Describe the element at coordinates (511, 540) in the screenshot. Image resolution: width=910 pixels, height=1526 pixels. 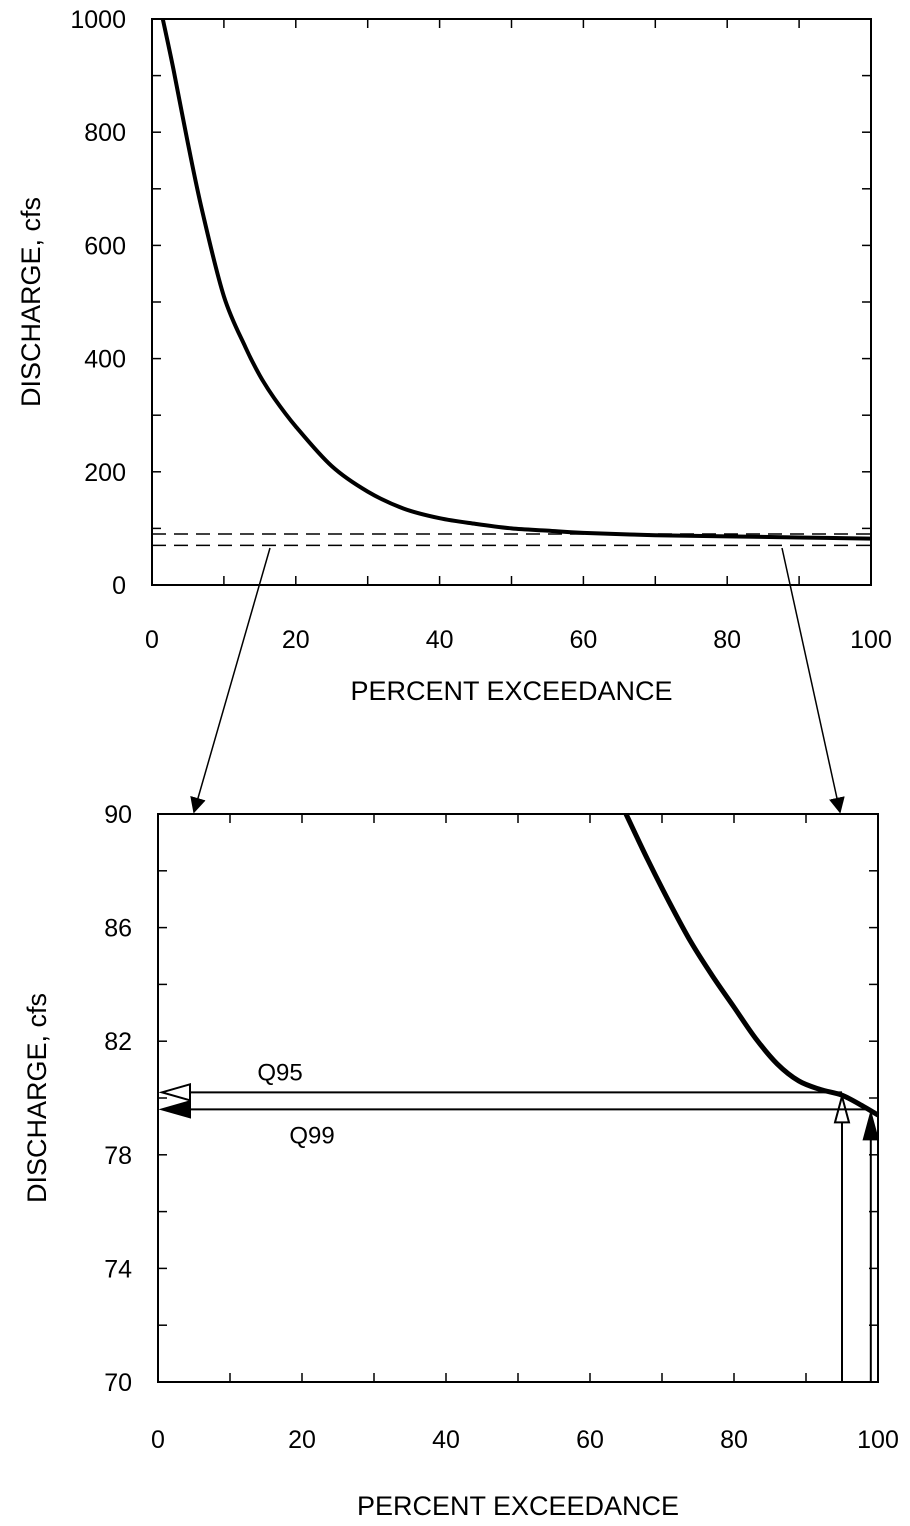
I see `top-reference-lines` at that location.